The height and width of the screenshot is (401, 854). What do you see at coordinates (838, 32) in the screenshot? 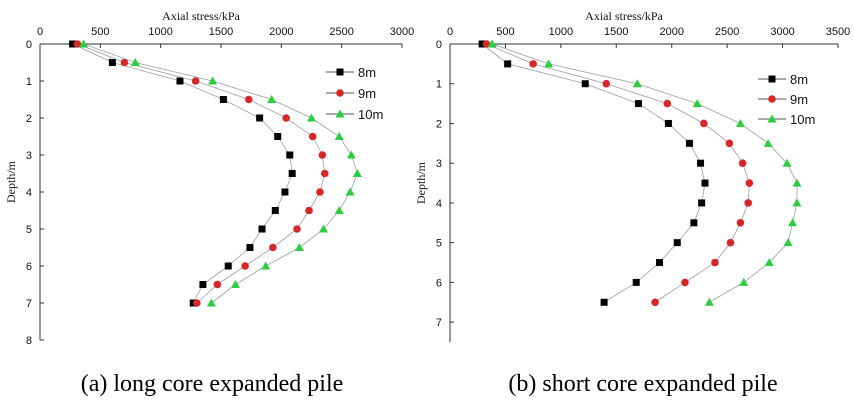
I see `x-tick-label: 3500` at bounding box center [838, 32].